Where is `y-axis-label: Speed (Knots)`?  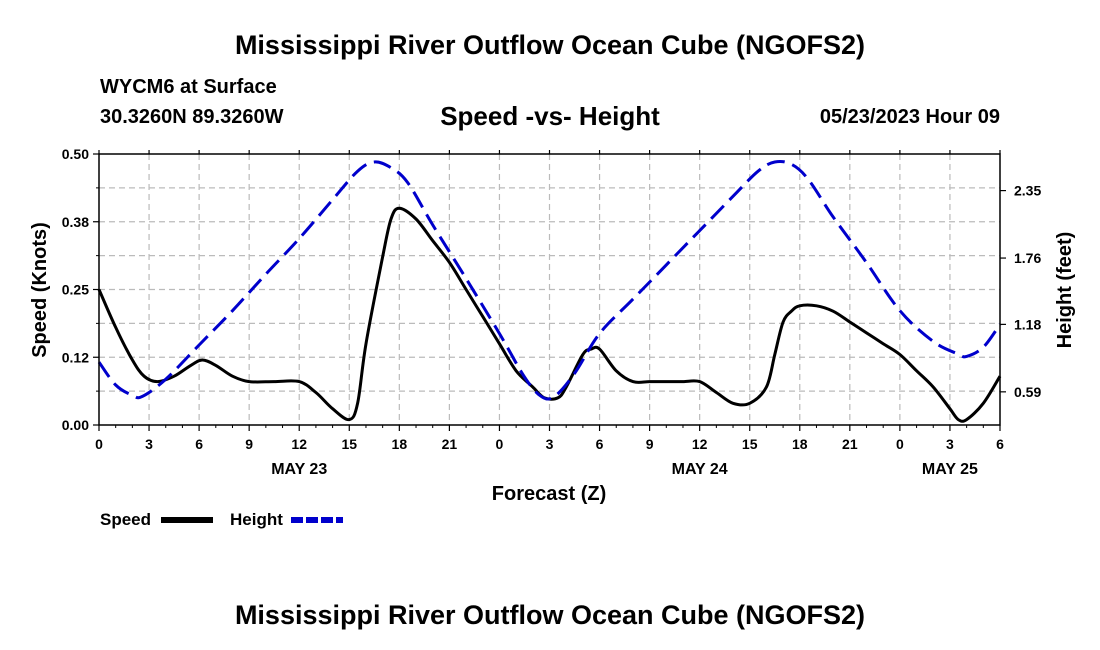 y-axis-label: Speed (Knots) is located at coordinates (40, 290).